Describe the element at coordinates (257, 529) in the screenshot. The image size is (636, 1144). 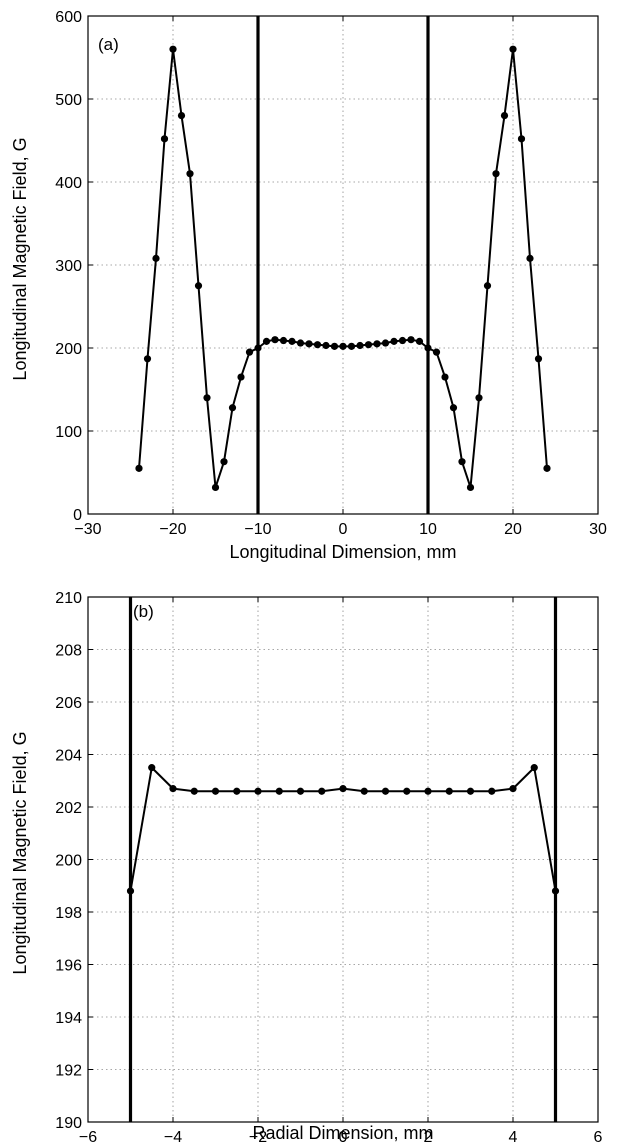
I see `chart-a-xtick-label: −10` at that location.